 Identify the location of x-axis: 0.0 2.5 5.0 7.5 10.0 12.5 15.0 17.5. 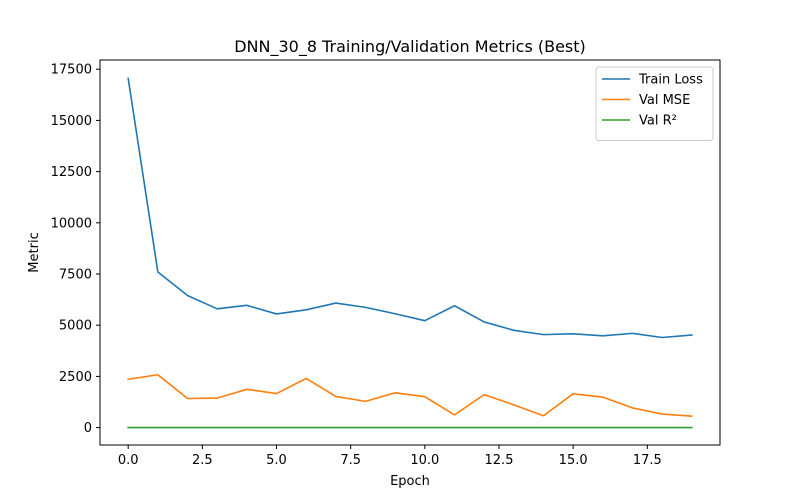
(390, 456).